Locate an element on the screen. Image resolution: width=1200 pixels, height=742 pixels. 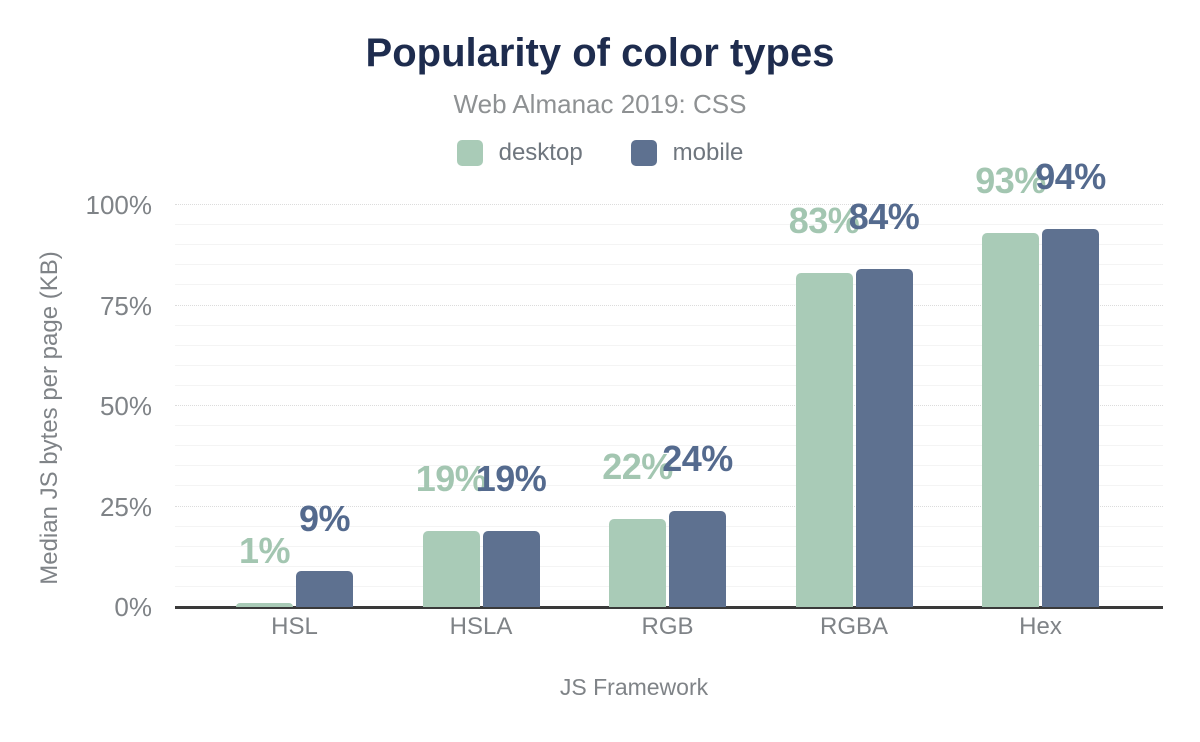
y-tick-0%: 0% is located at coordinates (133, 607).